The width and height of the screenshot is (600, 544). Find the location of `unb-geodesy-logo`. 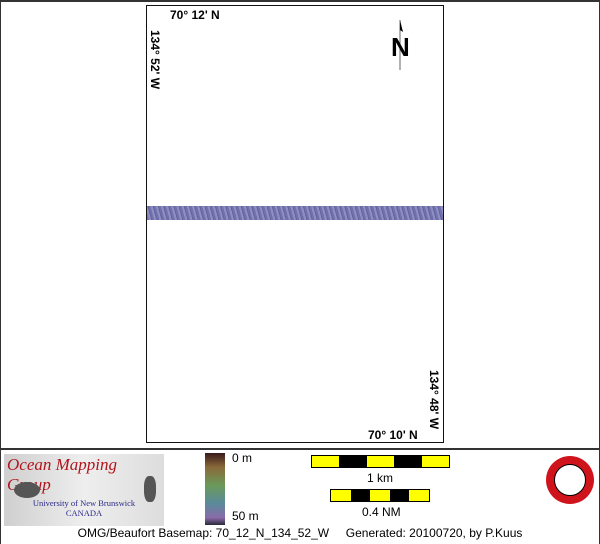

unb-geodesy-logo is located at coordinates (570, 480).